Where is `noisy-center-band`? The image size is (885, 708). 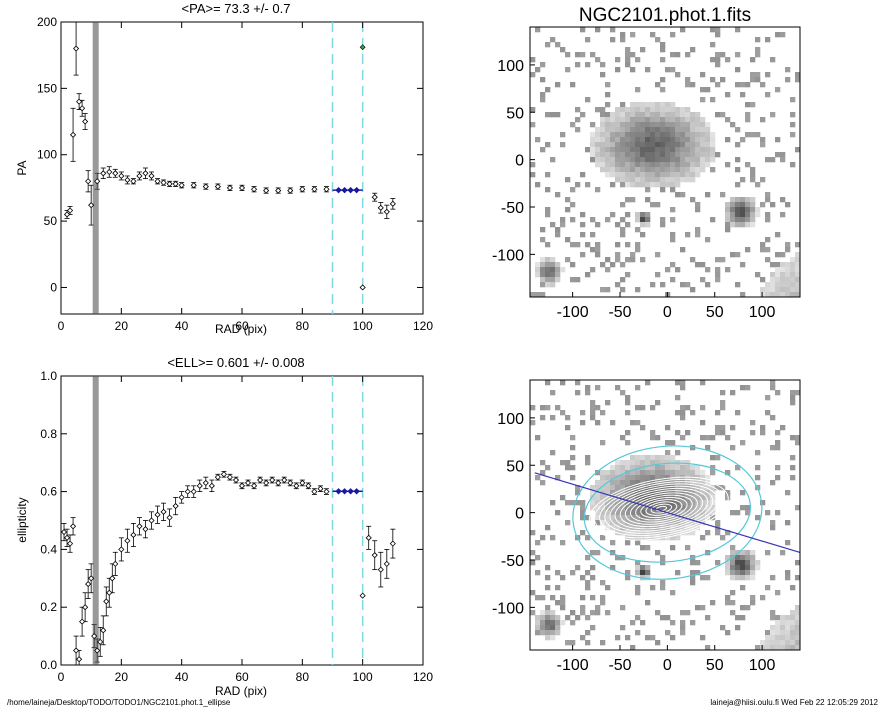
noisy-center-band is located at coordinates (95, 168).